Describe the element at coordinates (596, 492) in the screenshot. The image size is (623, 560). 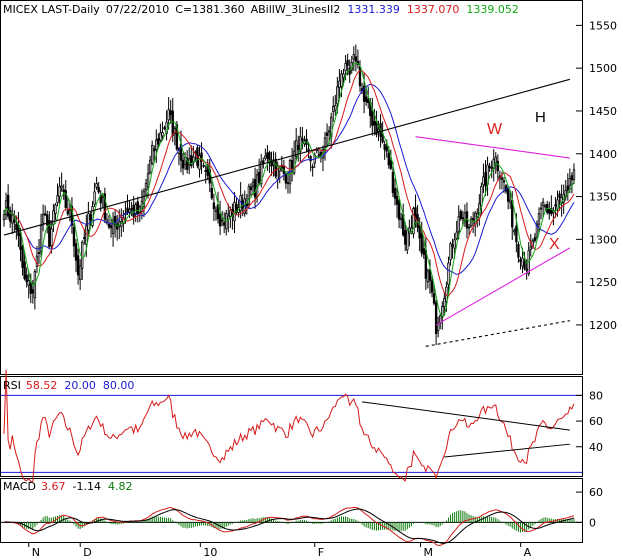
I see `macd-axis-label: 60` at that location.